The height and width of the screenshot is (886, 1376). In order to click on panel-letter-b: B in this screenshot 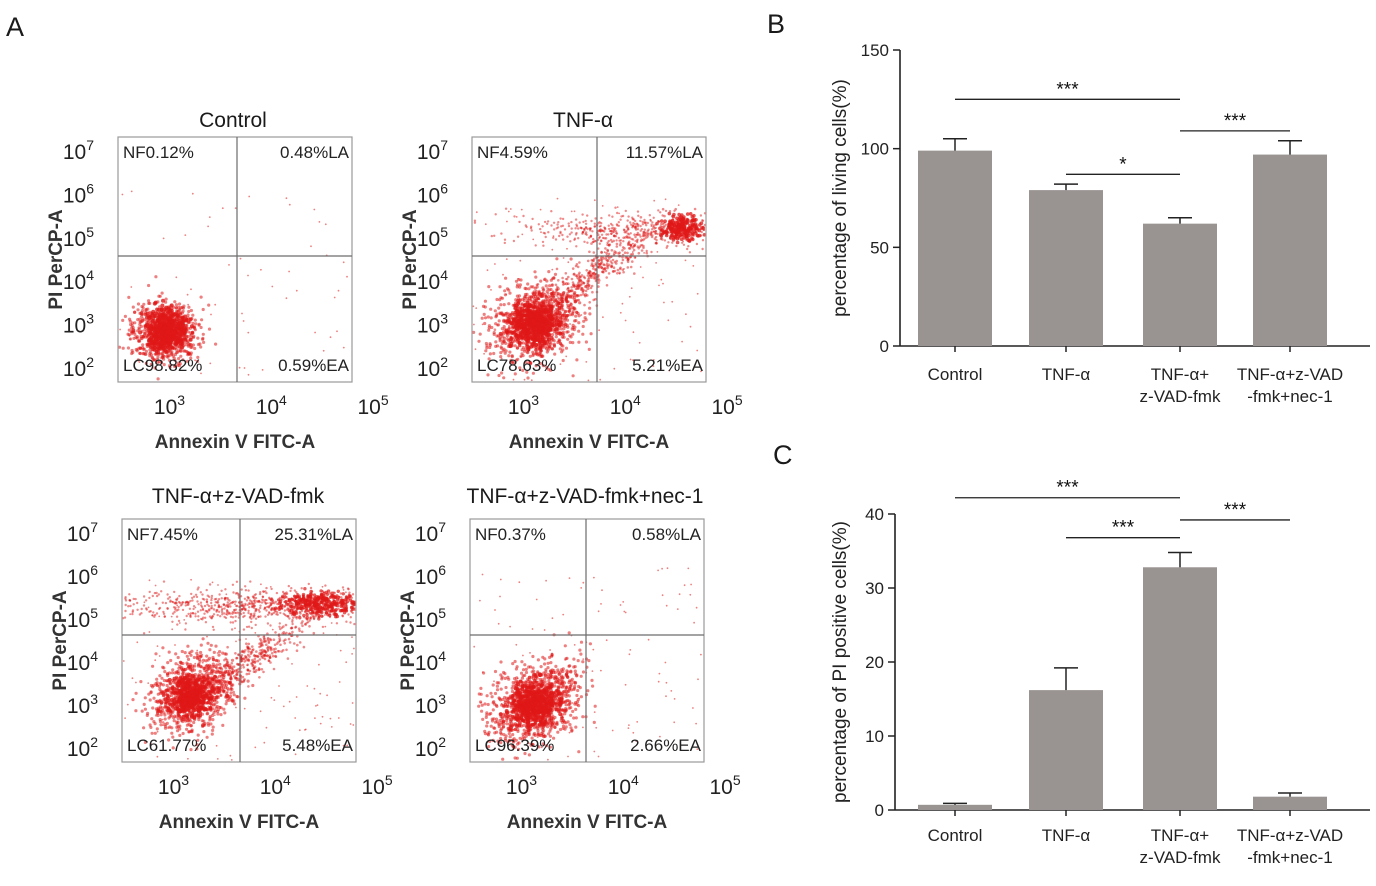, I will do `click(776, 24)`.